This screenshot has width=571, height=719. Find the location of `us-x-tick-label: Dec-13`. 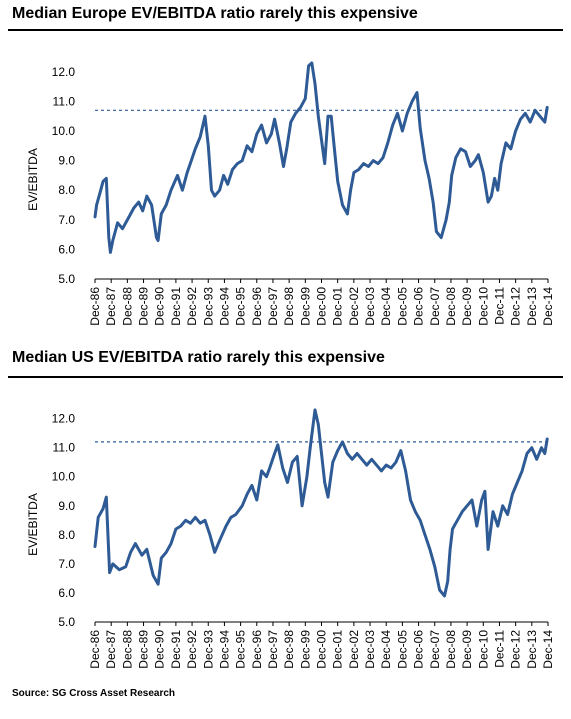

us-x-tick-label: Dec-13 is located at coordinates (532, 649).